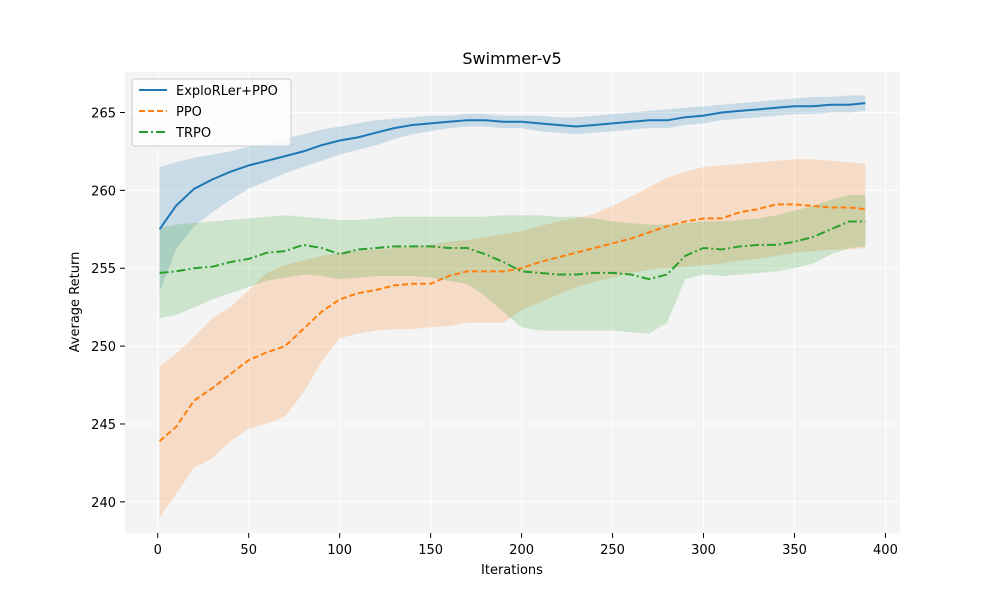 Image resolution: width=1000 pixels, height=600 pixels. What do you see at coordinates (885, 550) in the screenshot?
I see `x-tick-label: 400` at bounding box center [885, 550].